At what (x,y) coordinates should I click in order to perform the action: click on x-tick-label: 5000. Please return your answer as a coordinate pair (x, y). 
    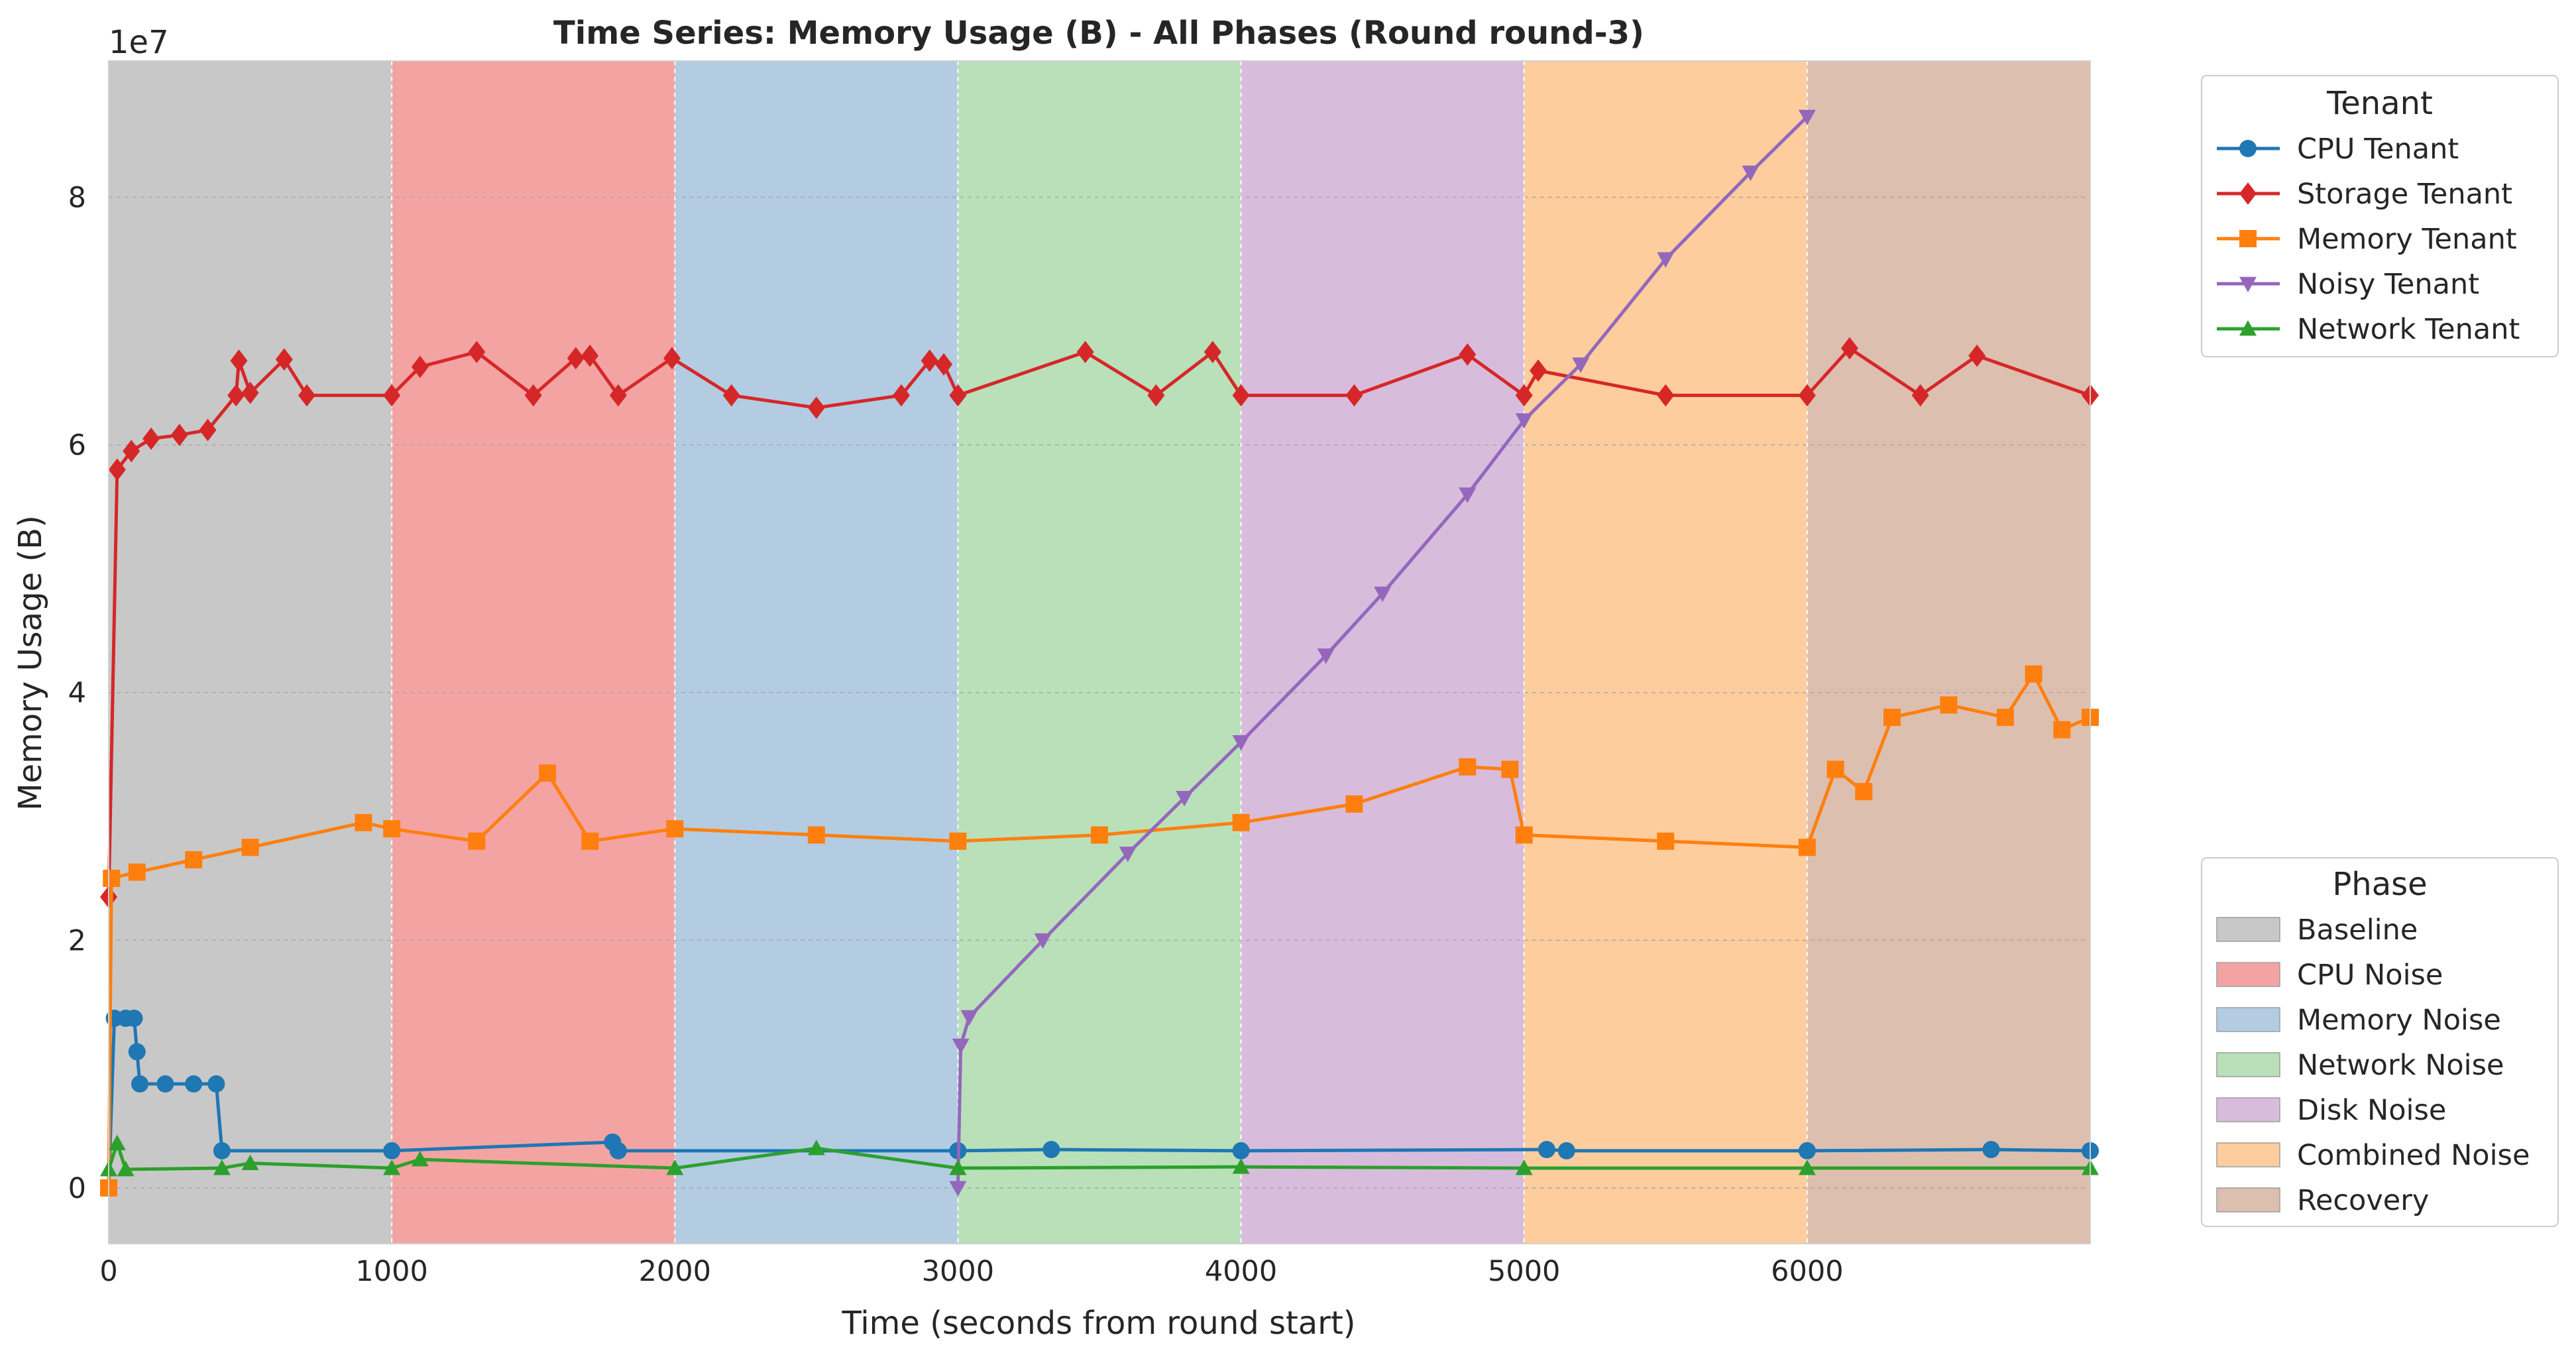
    Looking at the image, I should click on (1524, 1271).